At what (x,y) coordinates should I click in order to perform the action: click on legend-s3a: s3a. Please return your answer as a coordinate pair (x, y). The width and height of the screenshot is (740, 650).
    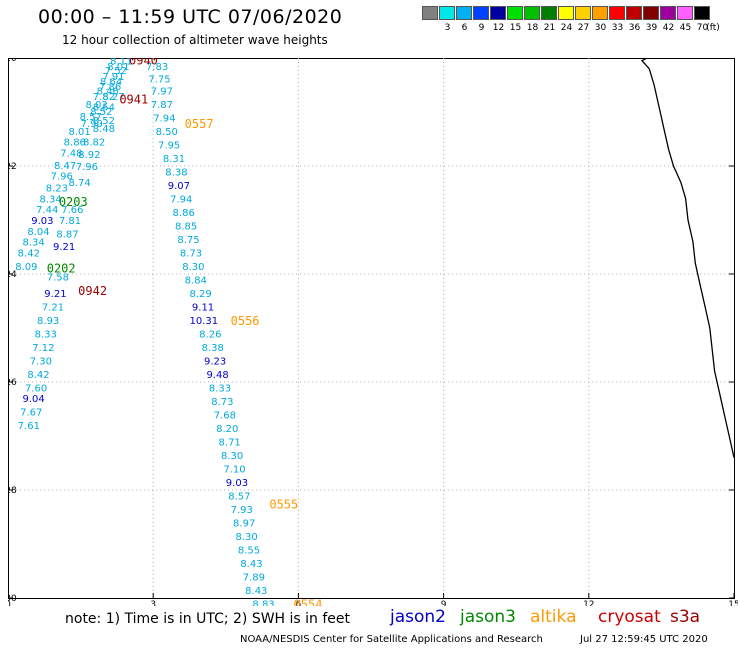
    Looking at the image, I should click on (685, 617).